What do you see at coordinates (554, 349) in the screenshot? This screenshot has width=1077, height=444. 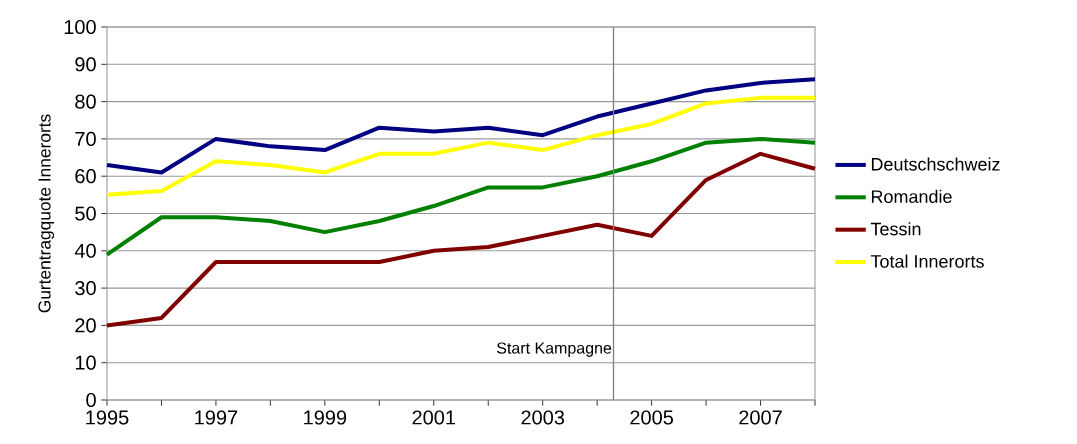 I see `ref-line-label: Start Kampagne` at bounding box center [554, 349].